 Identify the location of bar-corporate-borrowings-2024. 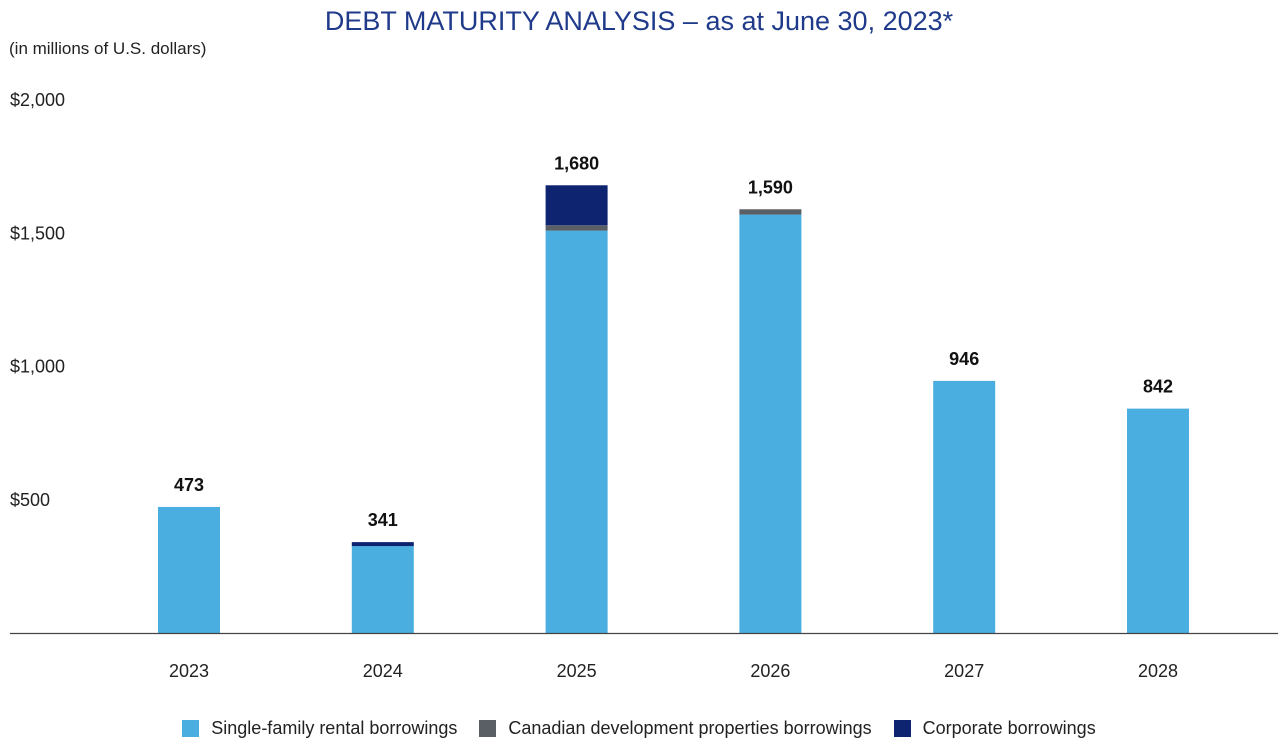
(382, 544).